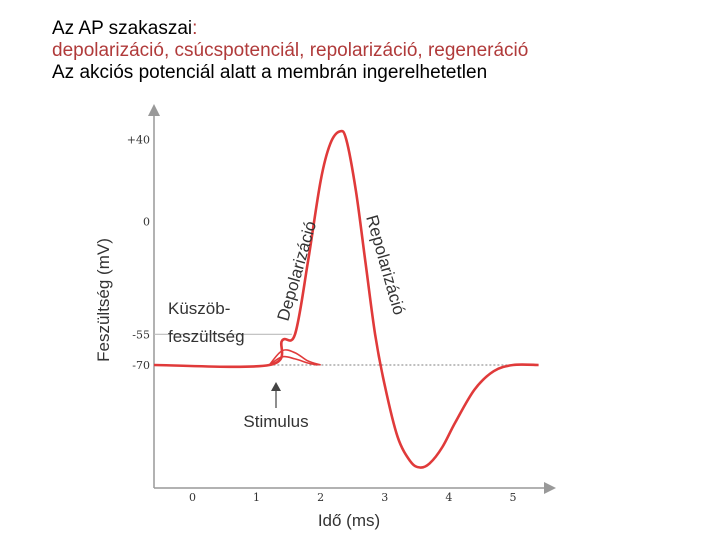  What do you see at coordinates (206, 336) in the screenshot?
I see `threshold-label-line2: feszültség` at bounding box center [206, 336].